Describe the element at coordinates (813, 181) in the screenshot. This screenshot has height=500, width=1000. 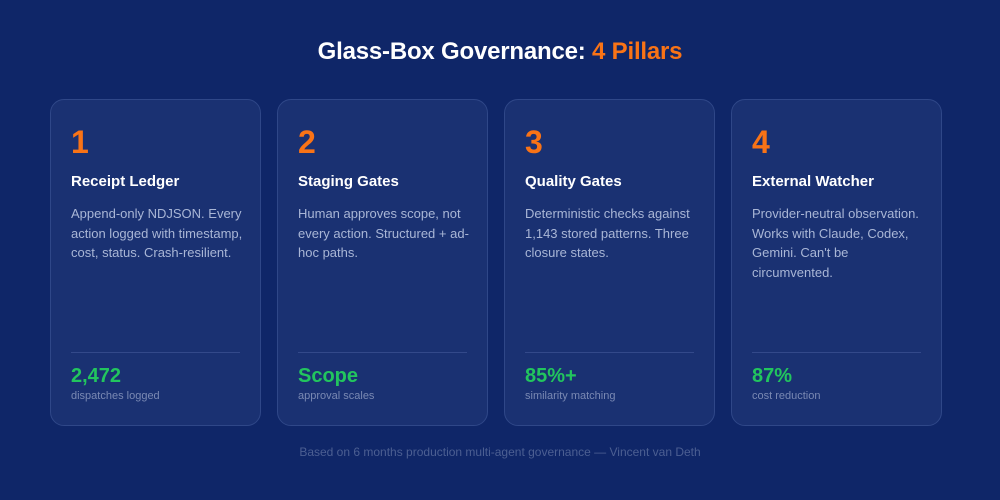
I see `pillar-title: External Watcher` at that location.